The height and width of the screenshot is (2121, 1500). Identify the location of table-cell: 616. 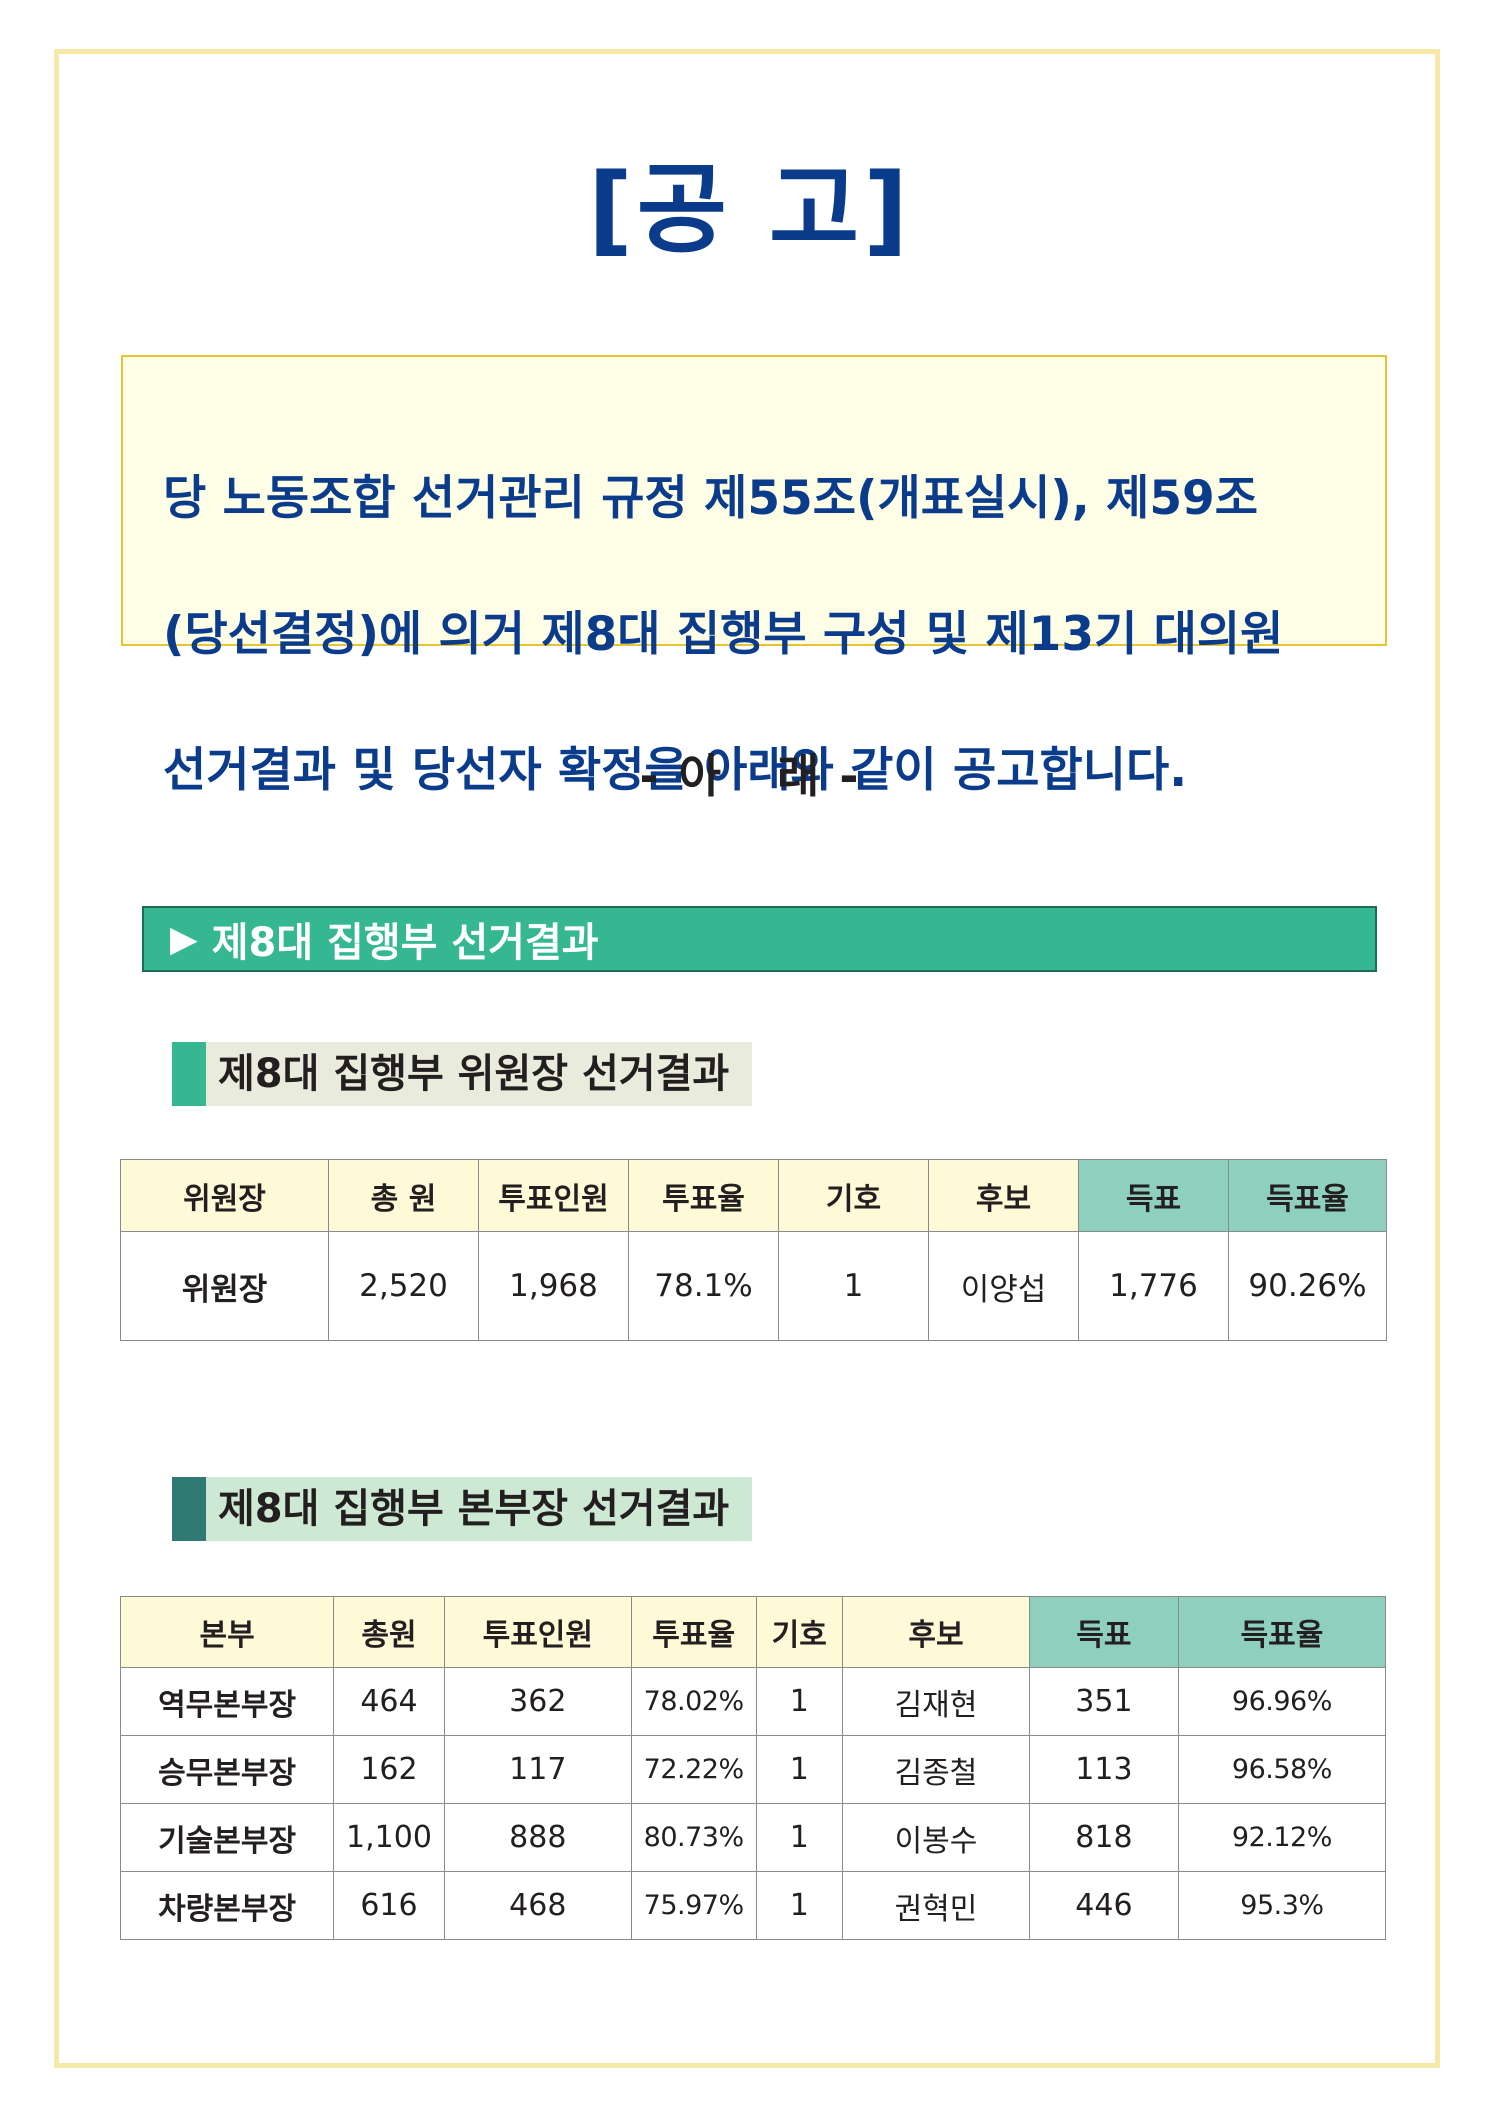
(389, 1905).